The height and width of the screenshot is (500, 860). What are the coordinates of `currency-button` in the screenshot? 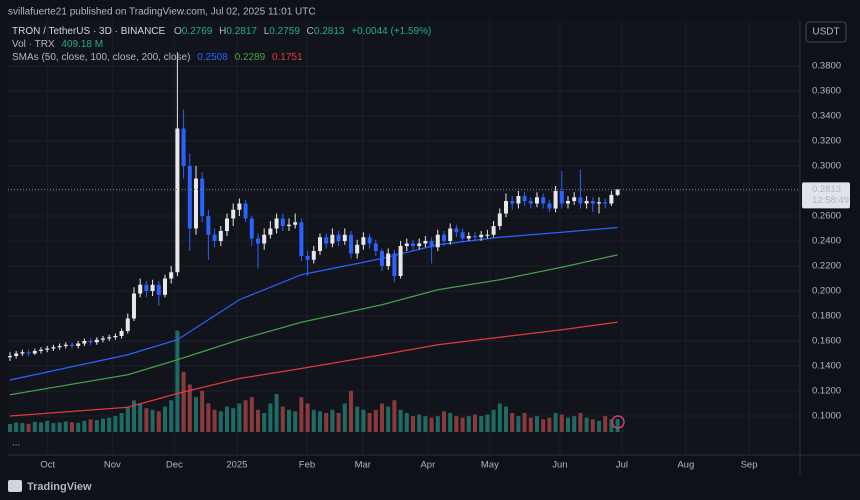 It's located at (826, 32).